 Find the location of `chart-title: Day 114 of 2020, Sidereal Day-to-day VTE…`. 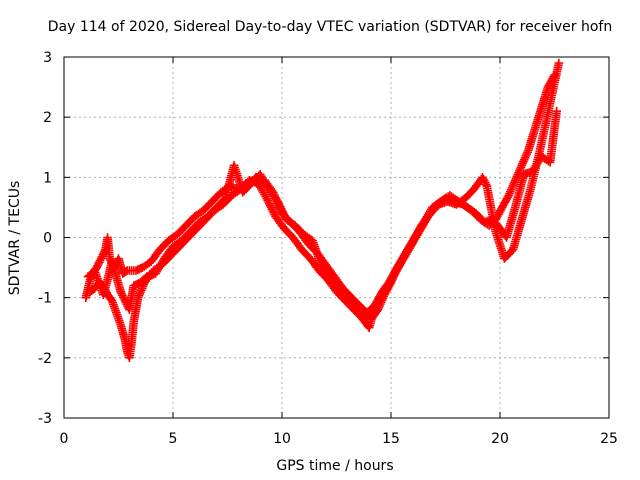

chart-title: Day 114 of 2020, Sidereal Day-to-day VTE… is located at coordinates (330, 27).